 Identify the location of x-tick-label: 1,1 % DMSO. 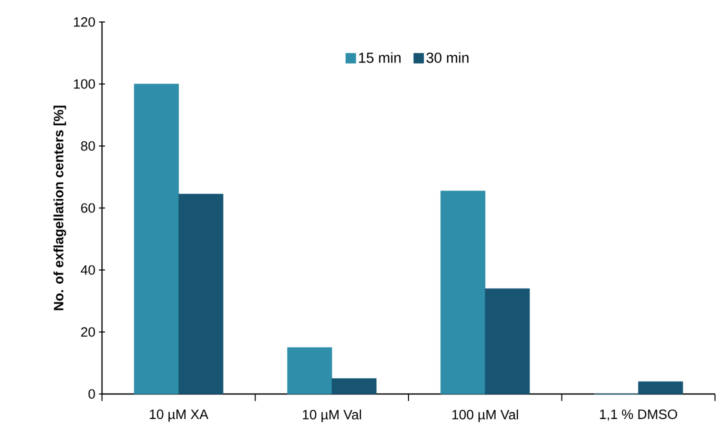
(639, 415).